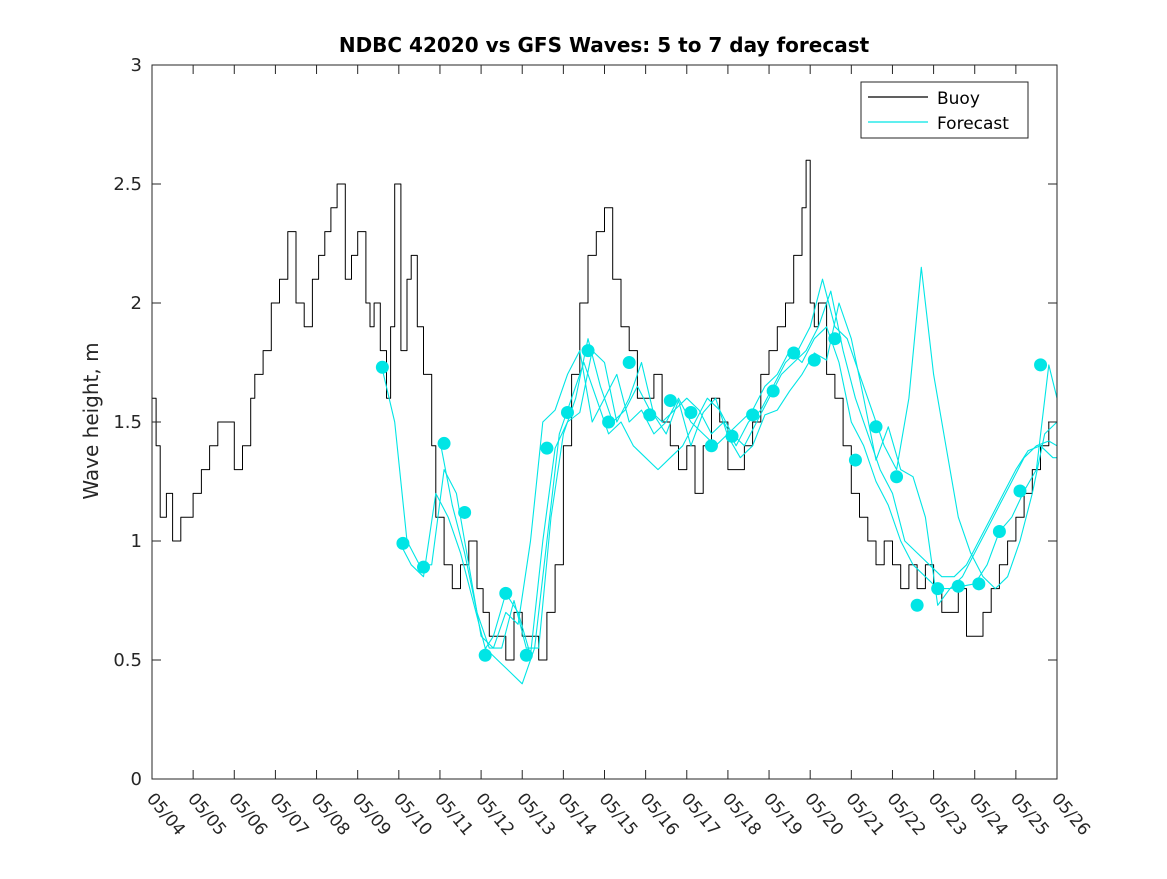 The width and height of the screenshot is (1167, 879). Describe the element at coordinates (127, 422) in the screenshot. I see `y-tick-label-3: 1.5` at that location.